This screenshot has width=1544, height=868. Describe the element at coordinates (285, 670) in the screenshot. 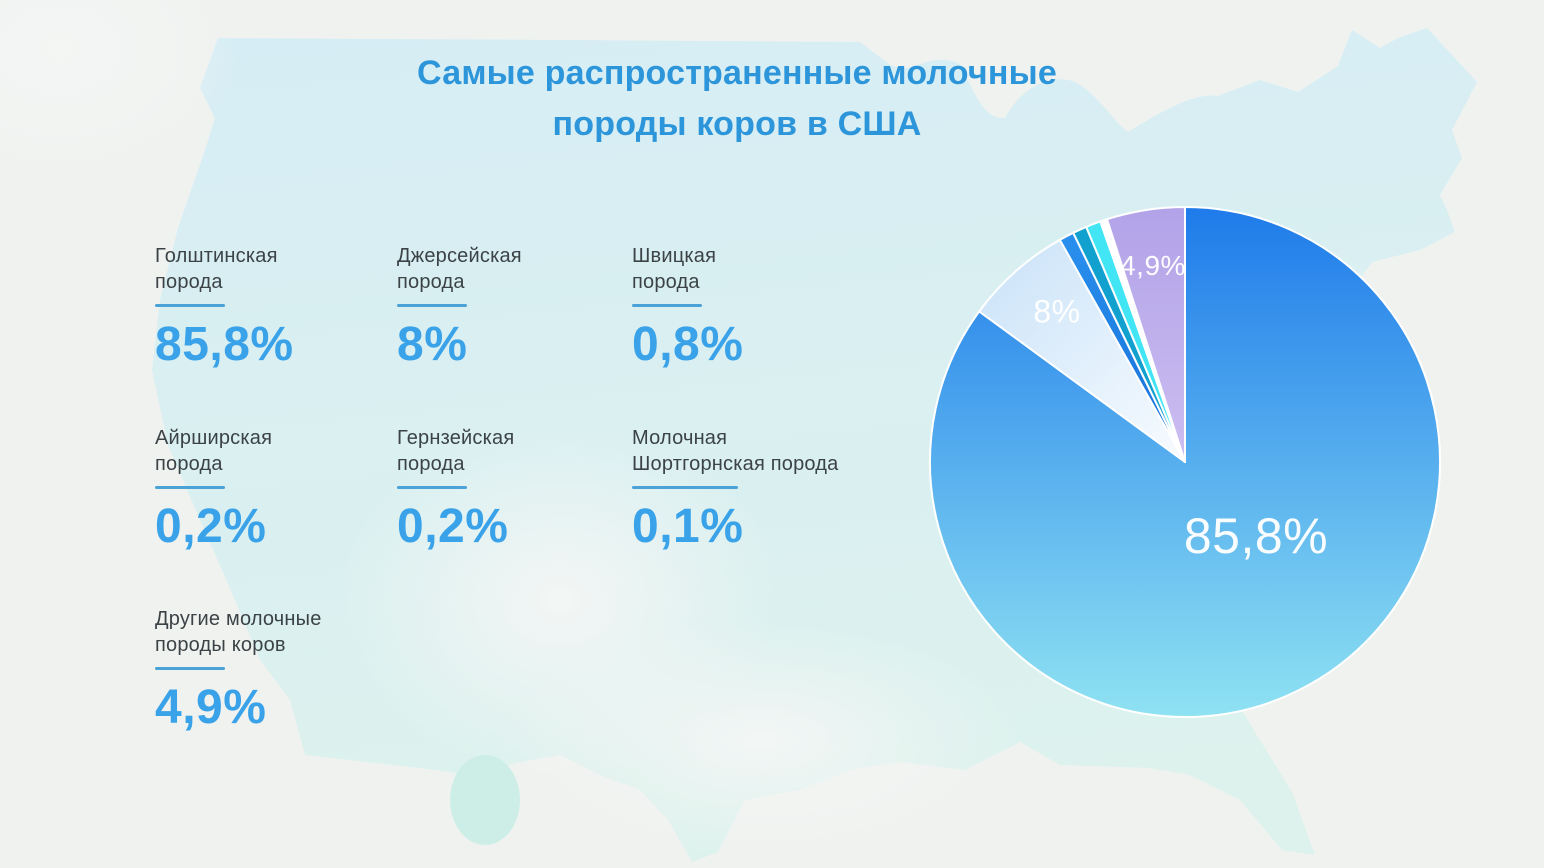

I see `stat-other-breeds: Другие молочные породы коров 4,9%` at that location.